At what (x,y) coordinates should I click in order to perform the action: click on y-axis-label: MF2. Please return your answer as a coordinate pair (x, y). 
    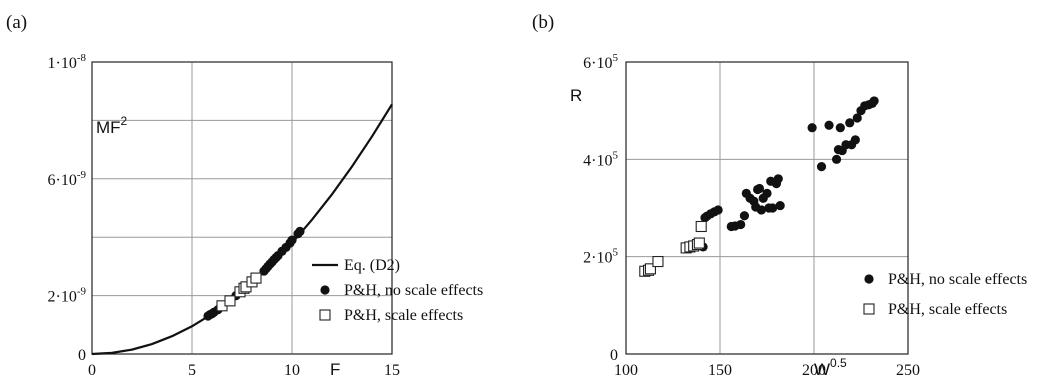
    Looking at the image, I should click on (112, 125).